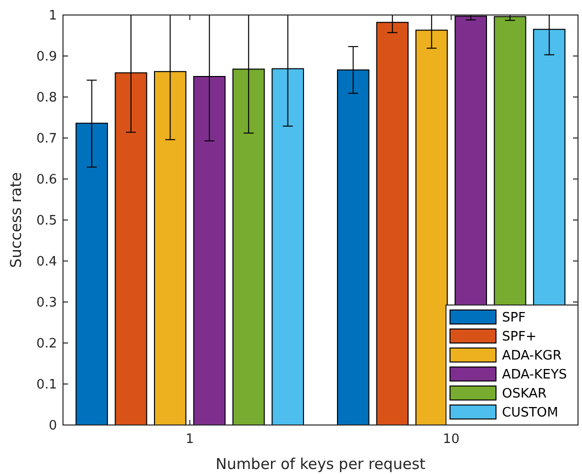 This screenshot has width=582, height=474. What do you see at coordinates (46, 180) in the screenshot?
I see `y-tick-label: 0.6` at bounding box center [46, 180].